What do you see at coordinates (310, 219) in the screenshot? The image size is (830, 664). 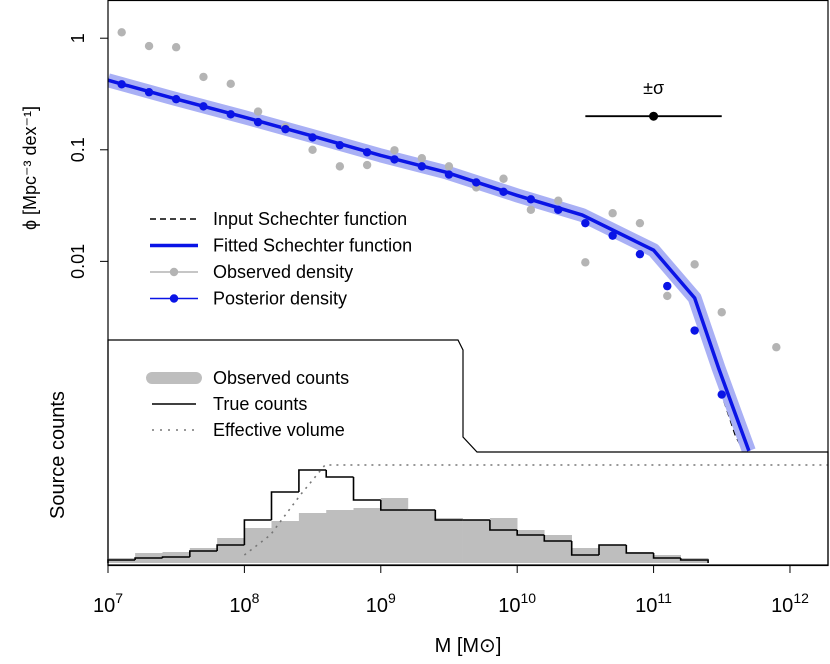 I see `legend-label: Input Schechter function` at bounding box center [310, 219].